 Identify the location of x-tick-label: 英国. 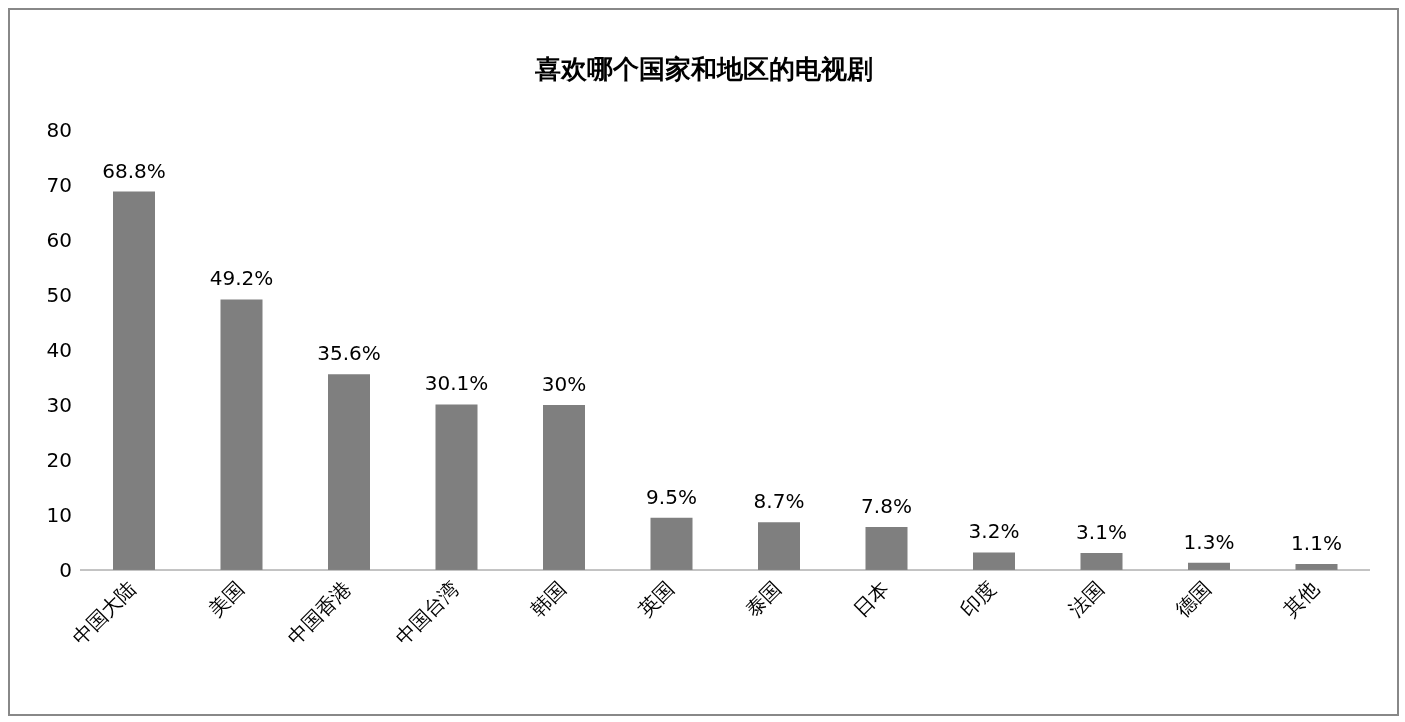
(656, 599).